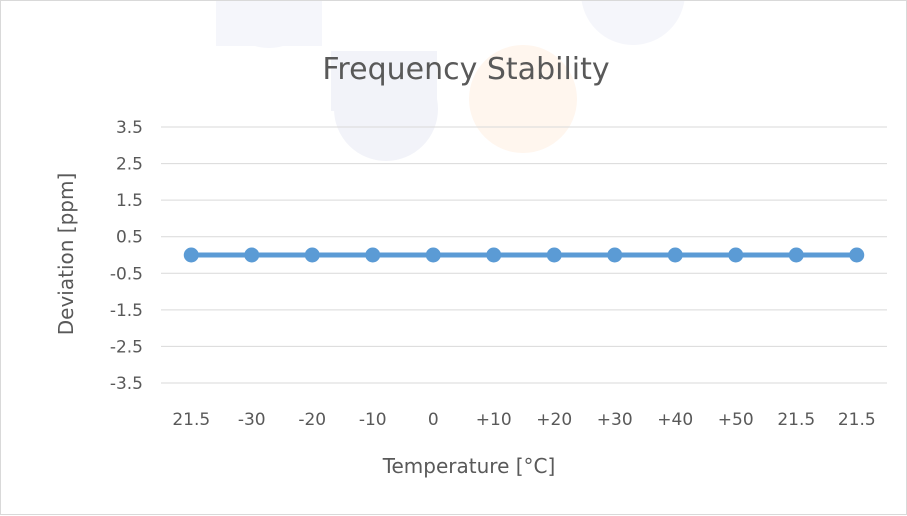  I want to click on x-tick-label: -10, so click(373, 420).